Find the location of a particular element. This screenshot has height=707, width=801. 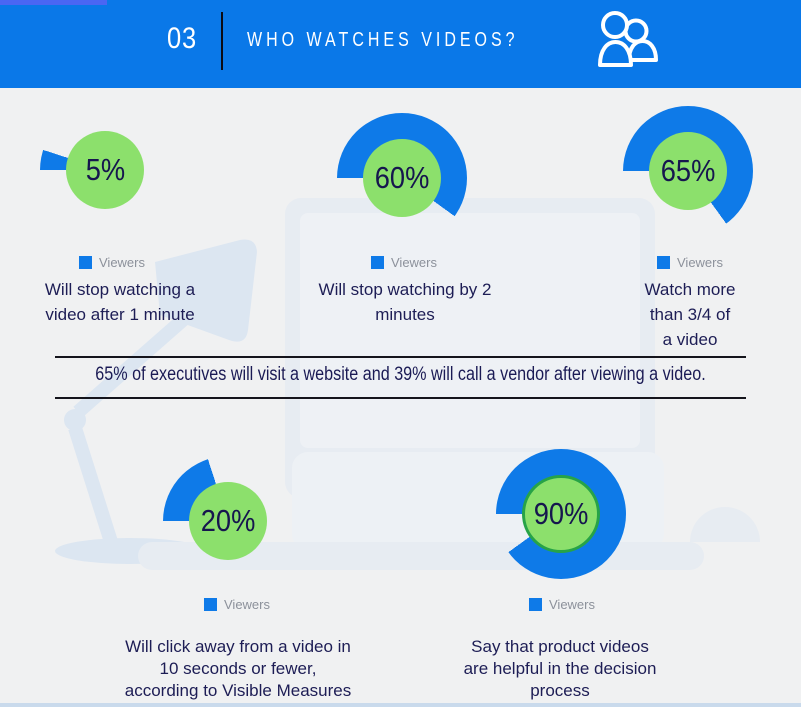

gauge-bubble-65pct: 65% is located at coordinates (688, 171).